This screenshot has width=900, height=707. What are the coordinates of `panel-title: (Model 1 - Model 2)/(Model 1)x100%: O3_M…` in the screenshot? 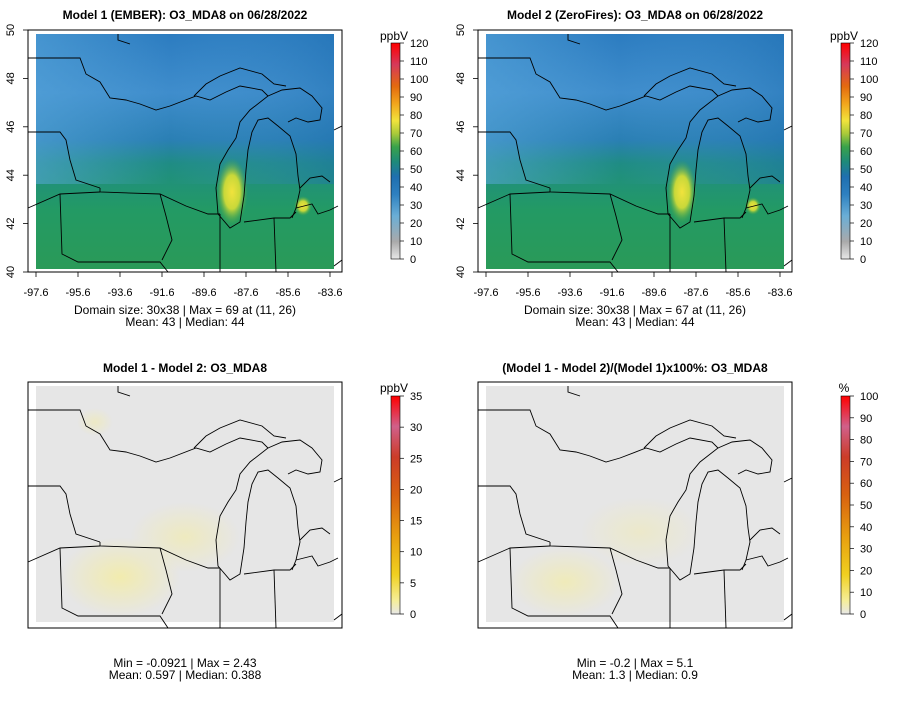 It's located at (635, 368).